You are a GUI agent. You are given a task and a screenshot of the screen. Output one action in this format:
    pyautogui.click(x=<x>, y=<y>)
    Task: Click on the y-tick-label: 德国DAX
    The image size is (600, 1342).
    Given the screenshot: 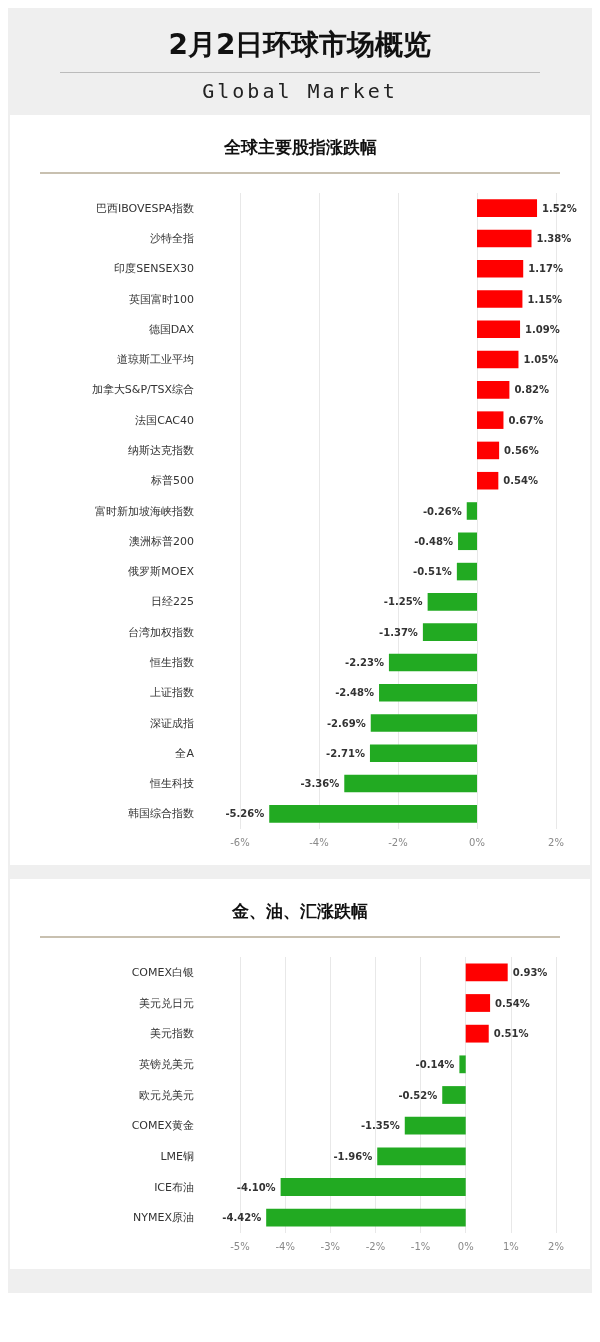 What is the action you would take?
    pyautogui.click(x=171, y=329)
    